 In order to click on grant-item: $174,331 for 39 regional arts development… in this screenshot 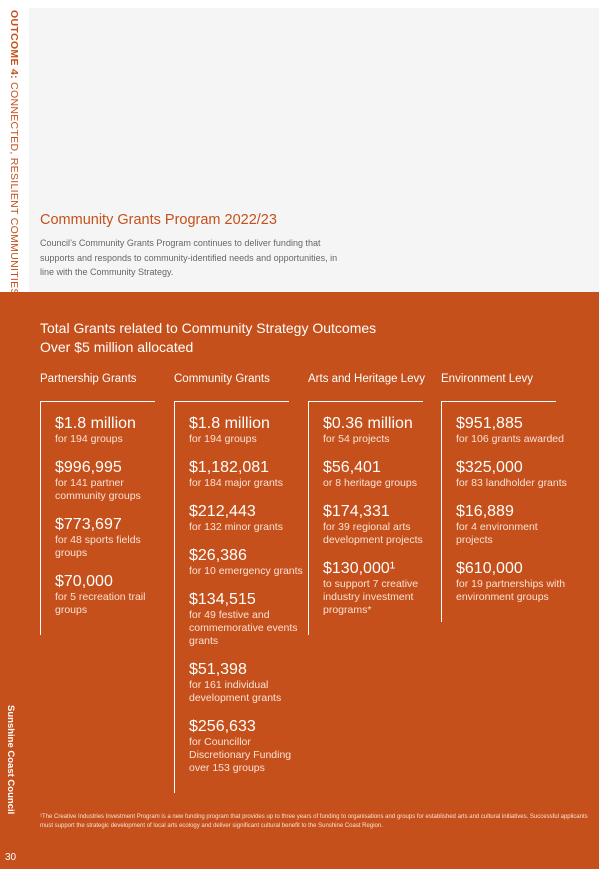, I will do `click(382, 524)`.